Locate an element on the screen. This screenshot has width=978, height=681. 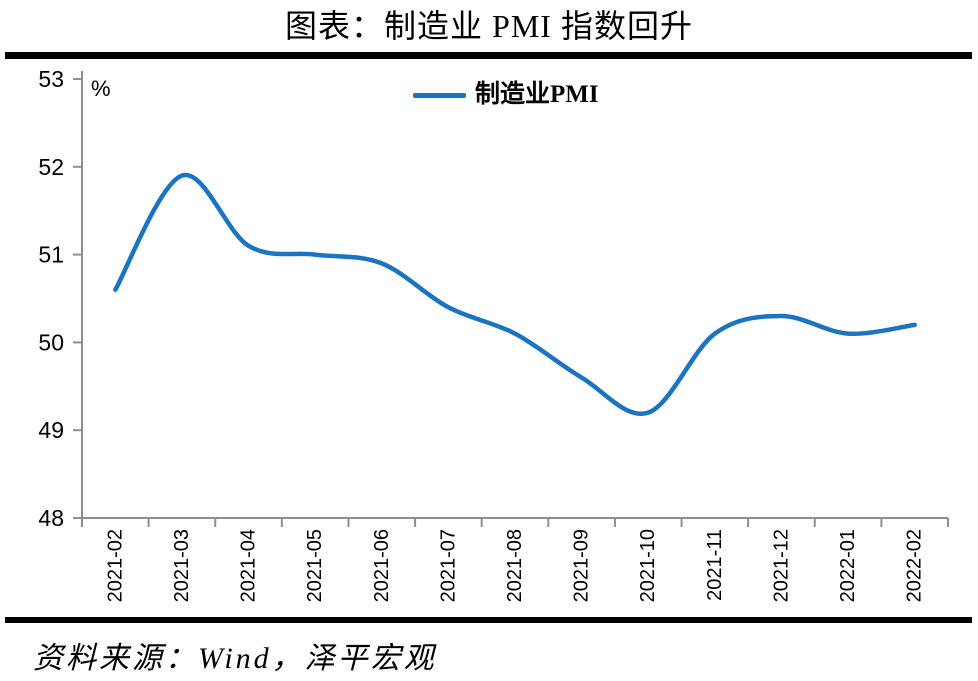
x-tick-label: 2022-01 is located at coordinates (848, 565).